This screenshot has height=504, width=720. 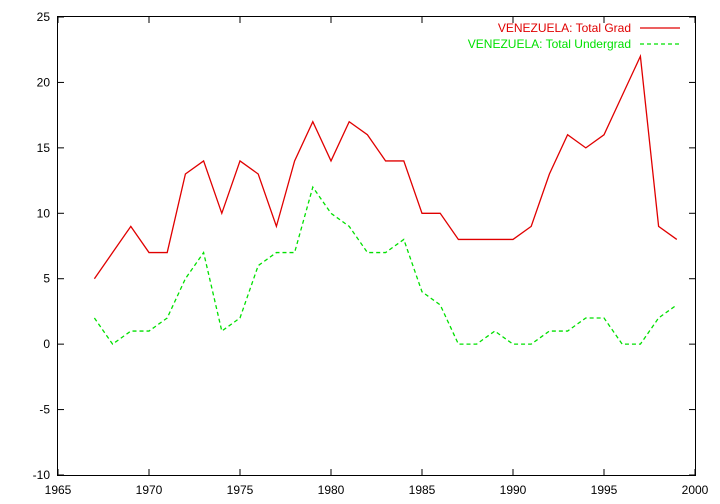 What do you see at coordinates (604, 490) in the screenshot?
I see `x-tick-label: 1995` at bounding box center [604, 490].